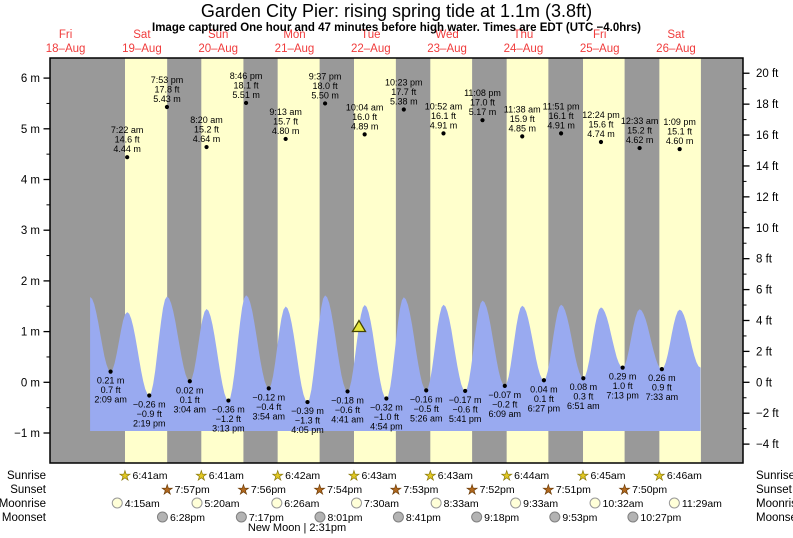 Image resolution: width=793 pixels, height=538 pixels. I want to click on tide-annotation-text: −0.26 m, so click(149, 404).